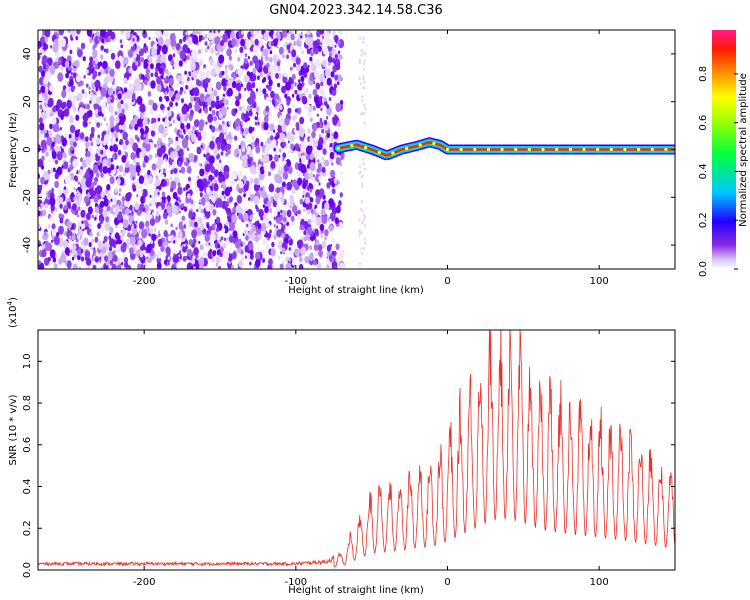 This screenshot has height=600, width=750. Describe the element at coordinates (488, 149) in the screenshot. I see `signal-track-peak` at that location.